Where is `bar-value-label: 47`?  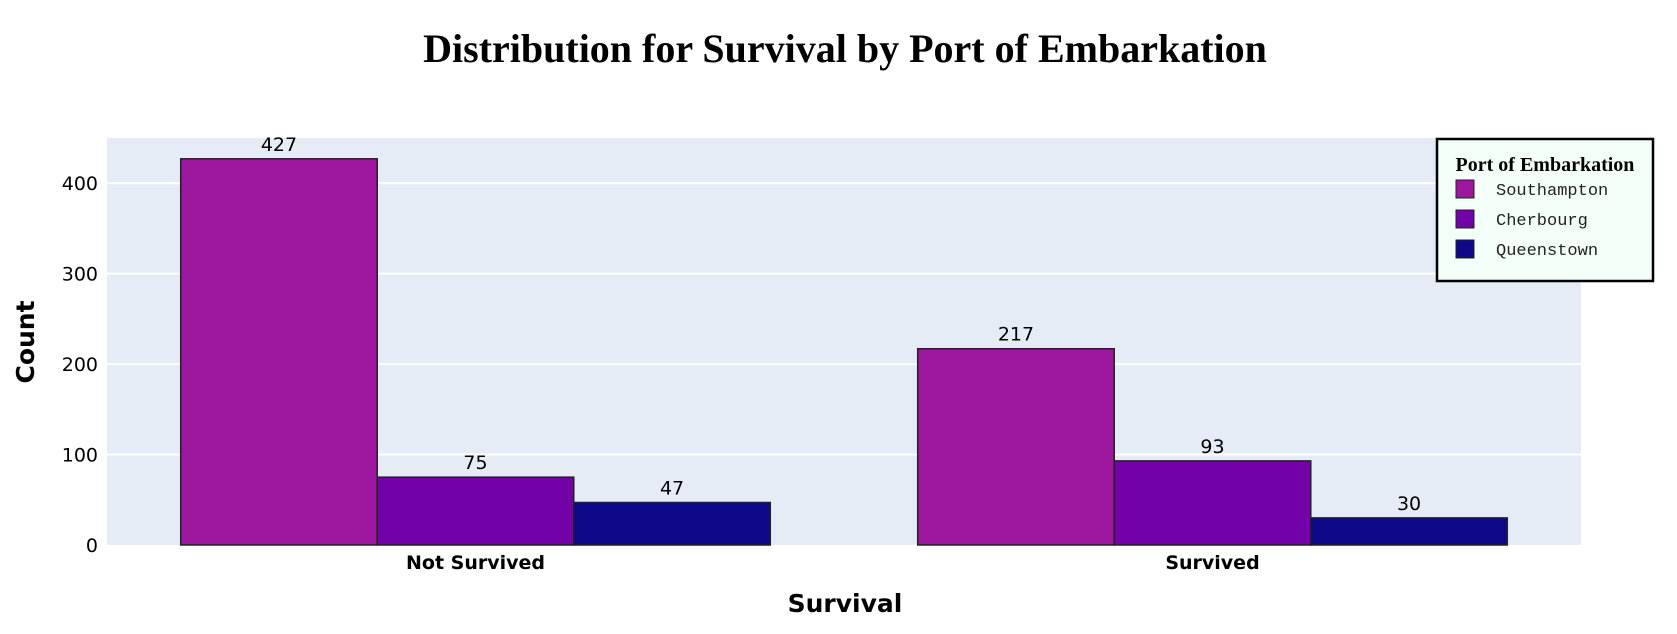
bar-value-label: 47 is located at coordinates (672, 488).